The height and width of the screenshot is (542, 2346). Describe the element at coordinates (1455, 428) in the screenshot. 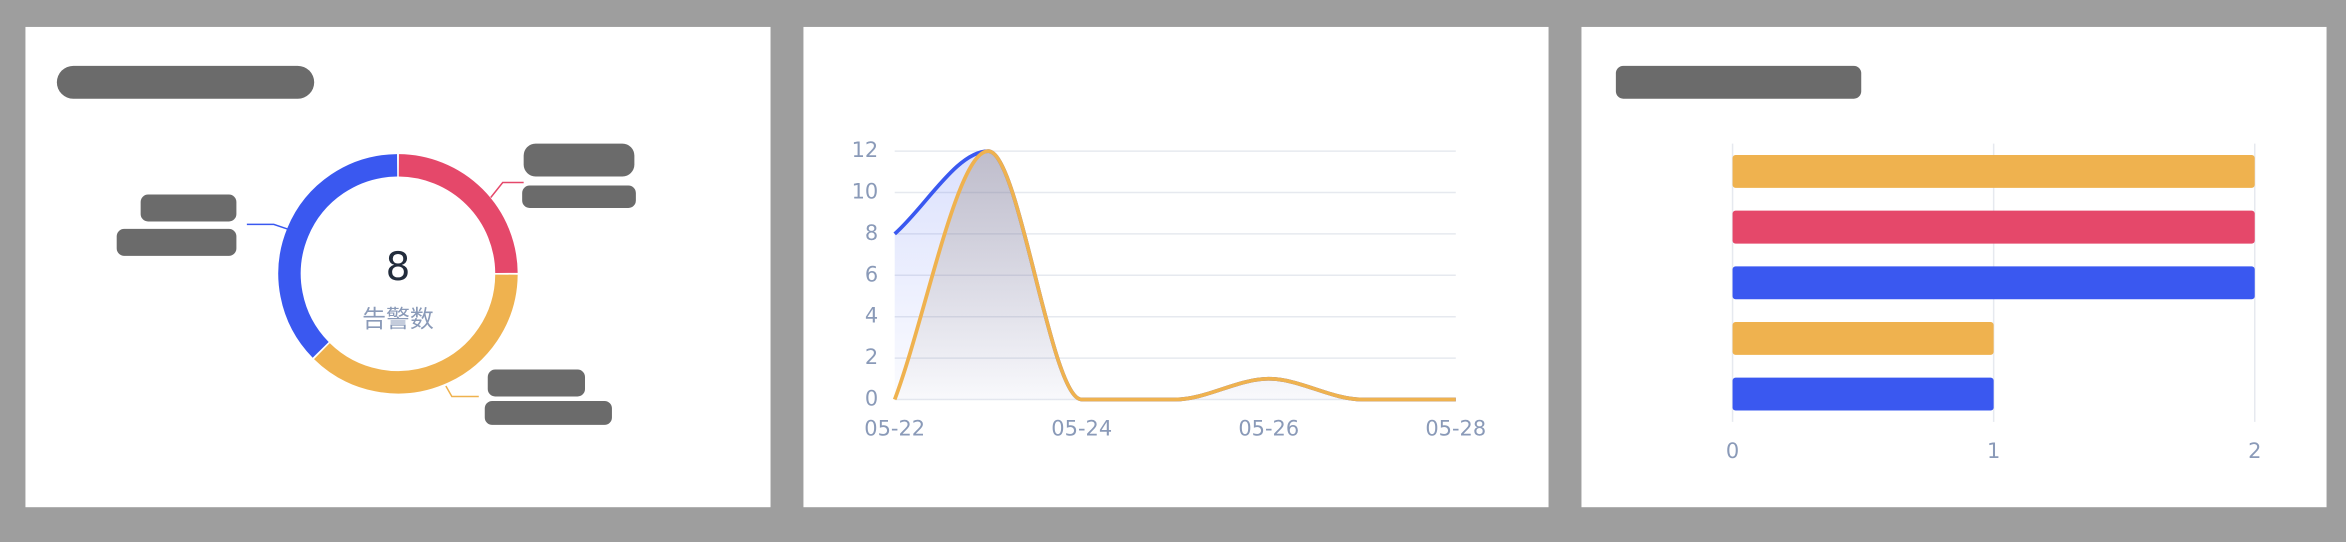

I see `x-tick-label: 05-28` at that location.